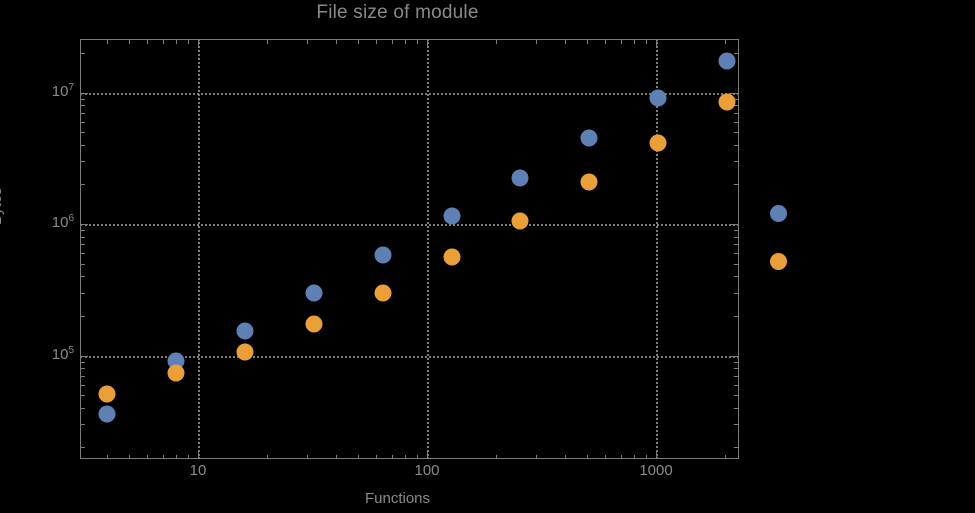 The height and width of the screenshot is (513, 975). Describe the element at coordinates (71, 218) in the screenshot. I see `y-tick-label-exponent: 6` at that location.